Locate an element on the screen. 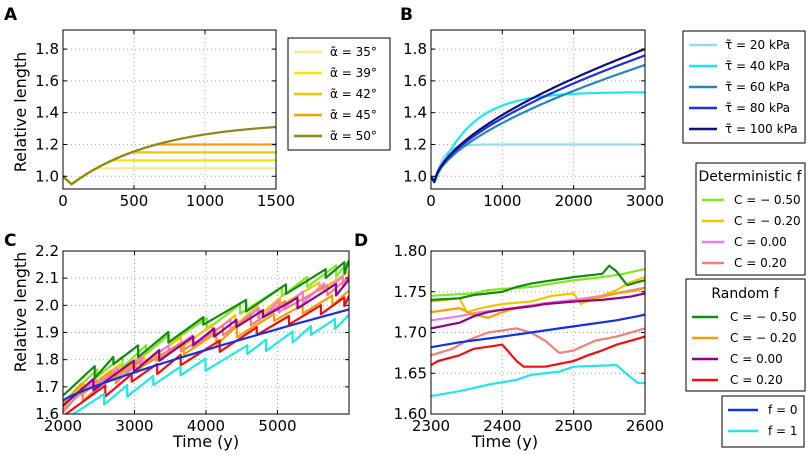  ytick-label: 1.80 is located at coordinates (410, 251).